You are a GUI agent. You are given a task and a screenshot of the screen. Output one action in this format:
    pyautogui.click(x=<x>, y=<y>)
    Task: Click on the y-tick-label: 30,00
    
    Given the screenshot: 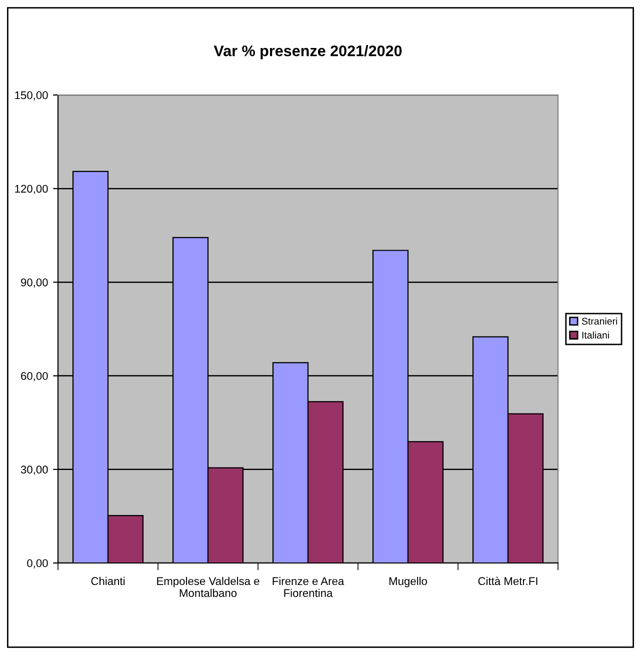 What is the action you would take?
    pyautogui.click(x=34, y=470)
    